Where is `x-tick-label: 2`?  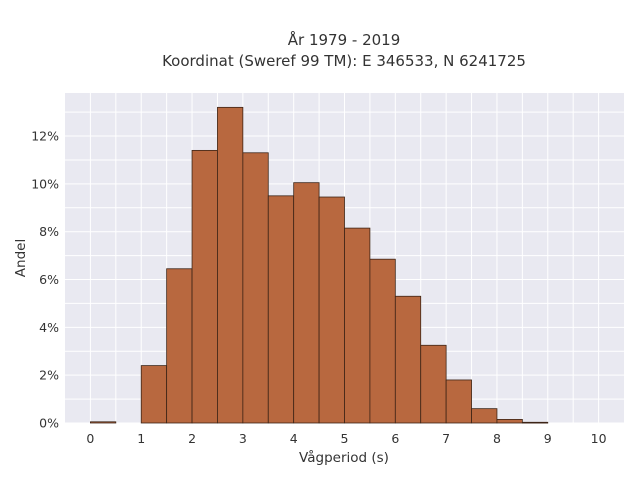
x-tick-label: 2 is located at coordinates (192, 438).